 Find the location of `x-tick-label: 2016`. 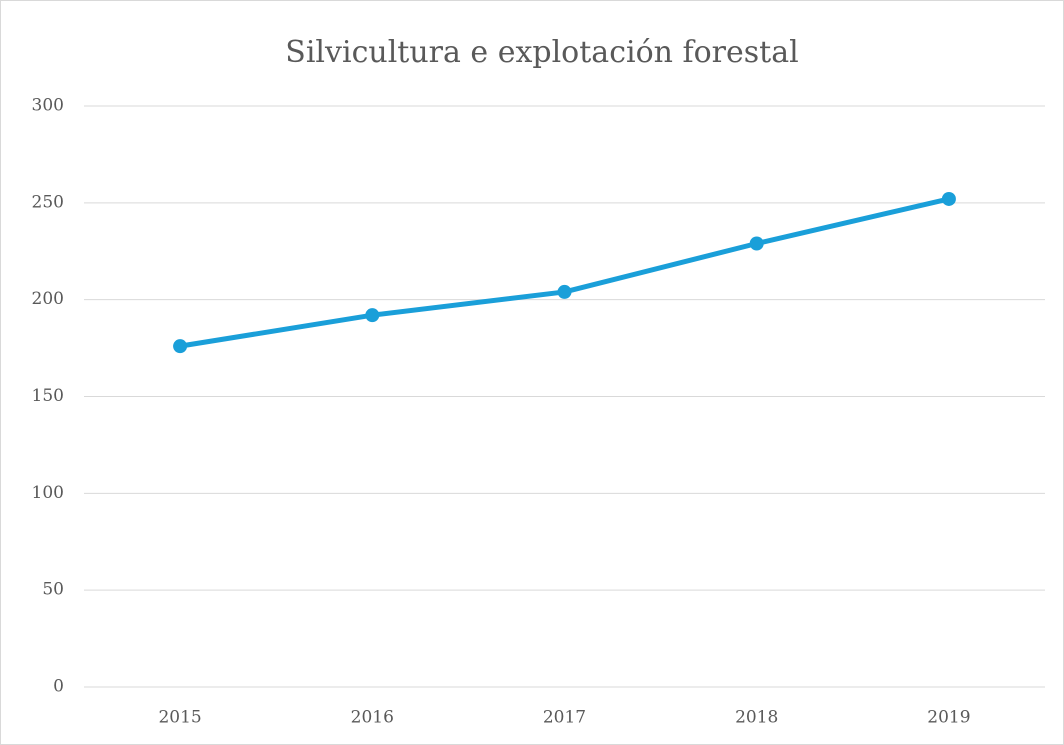

x-tick-label: 2016 is located at coordinates (372, 718).